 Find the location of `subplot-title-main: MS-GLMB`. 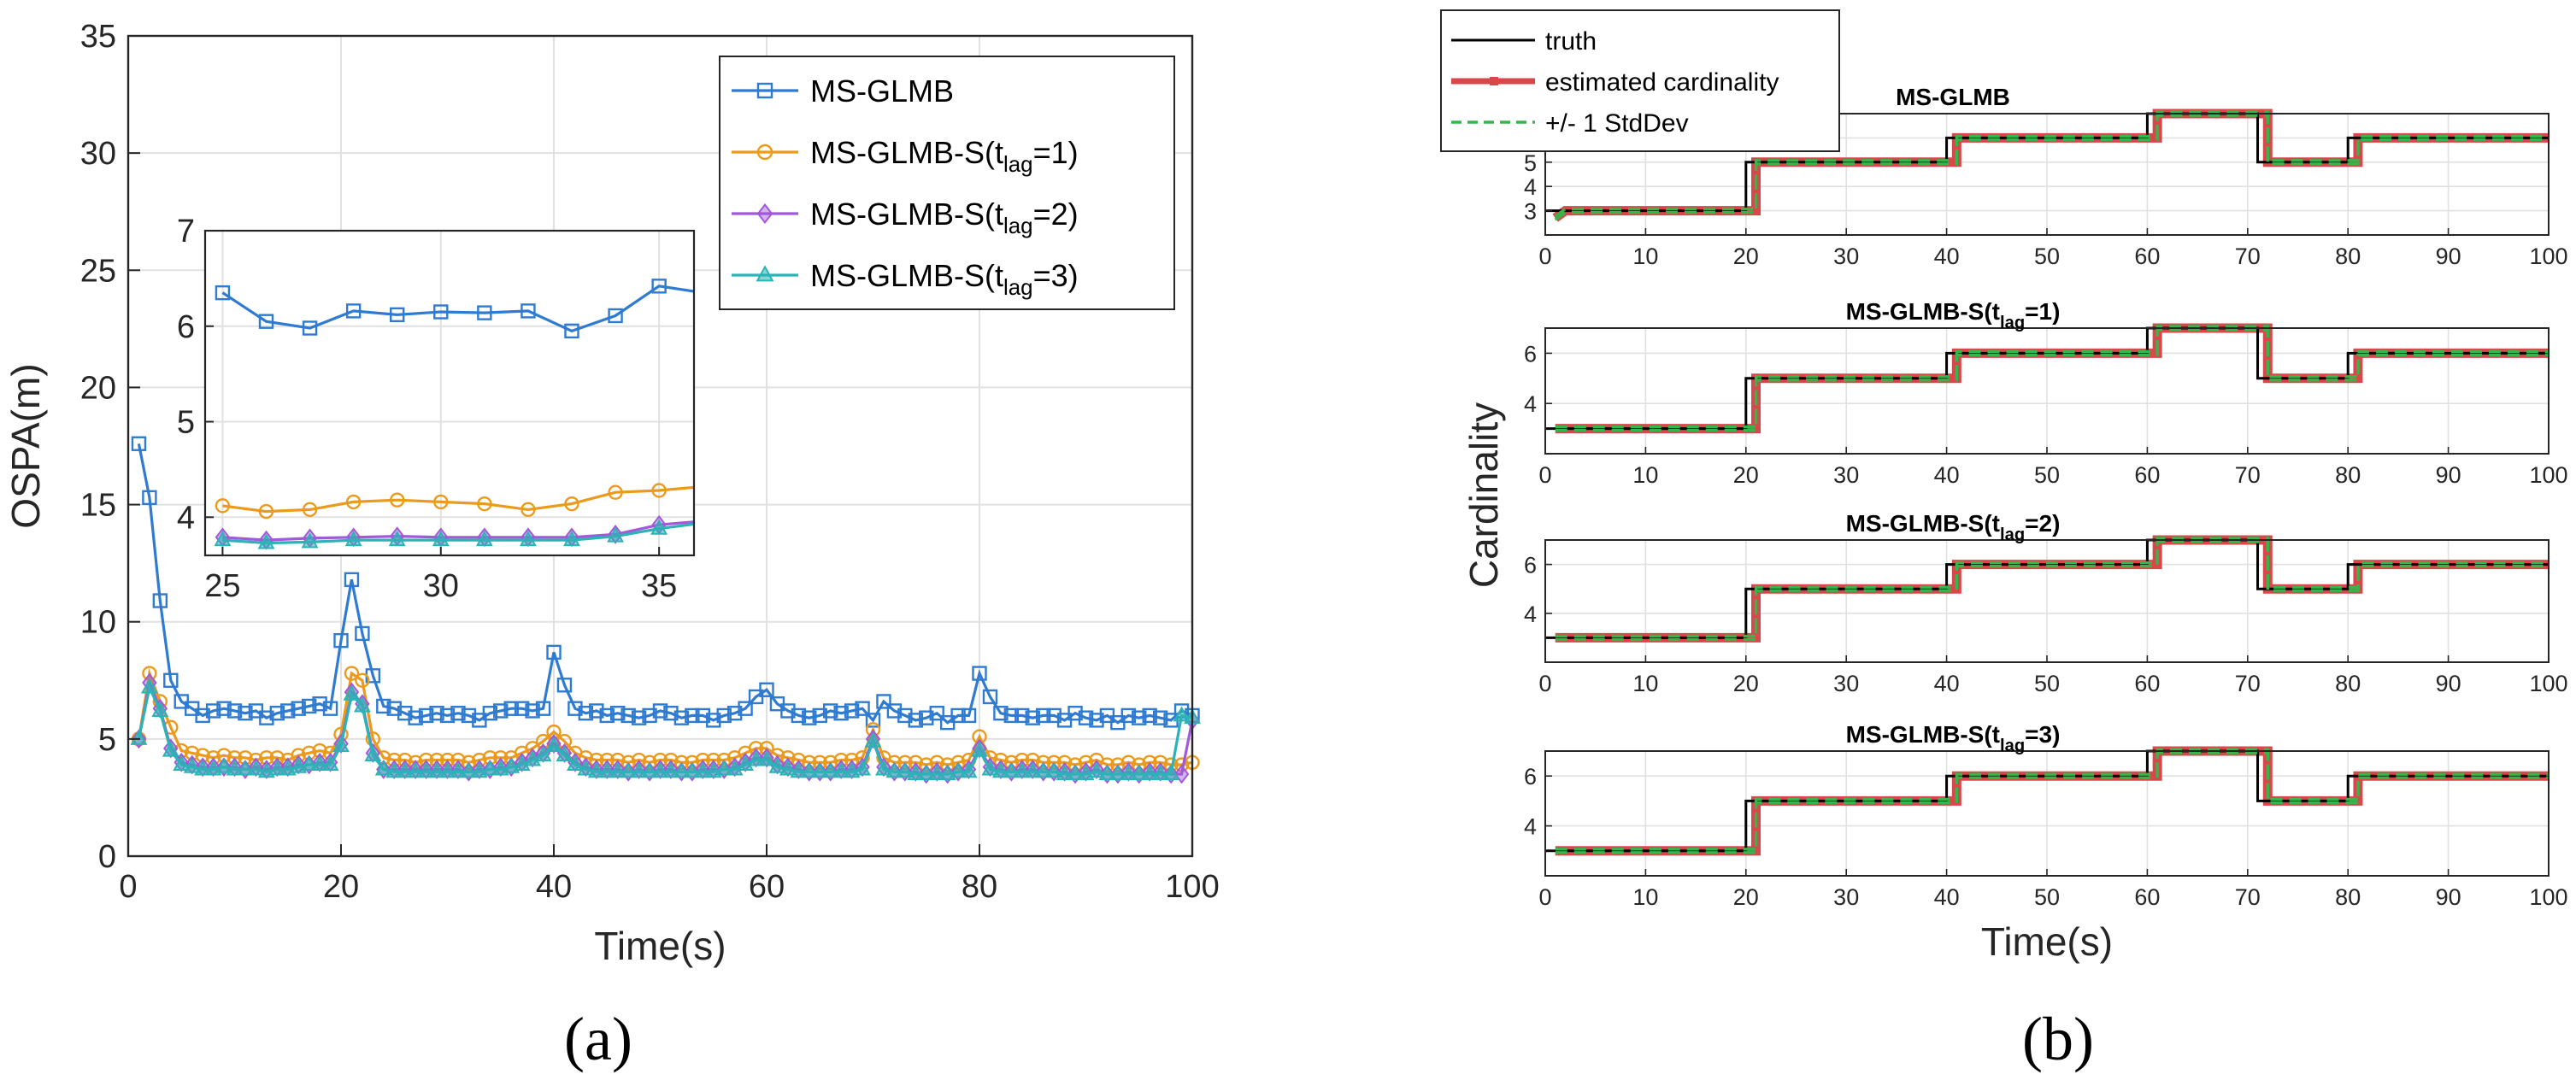

subplot-title-main: MS-GLMB is located at coordinates (1953, 97).